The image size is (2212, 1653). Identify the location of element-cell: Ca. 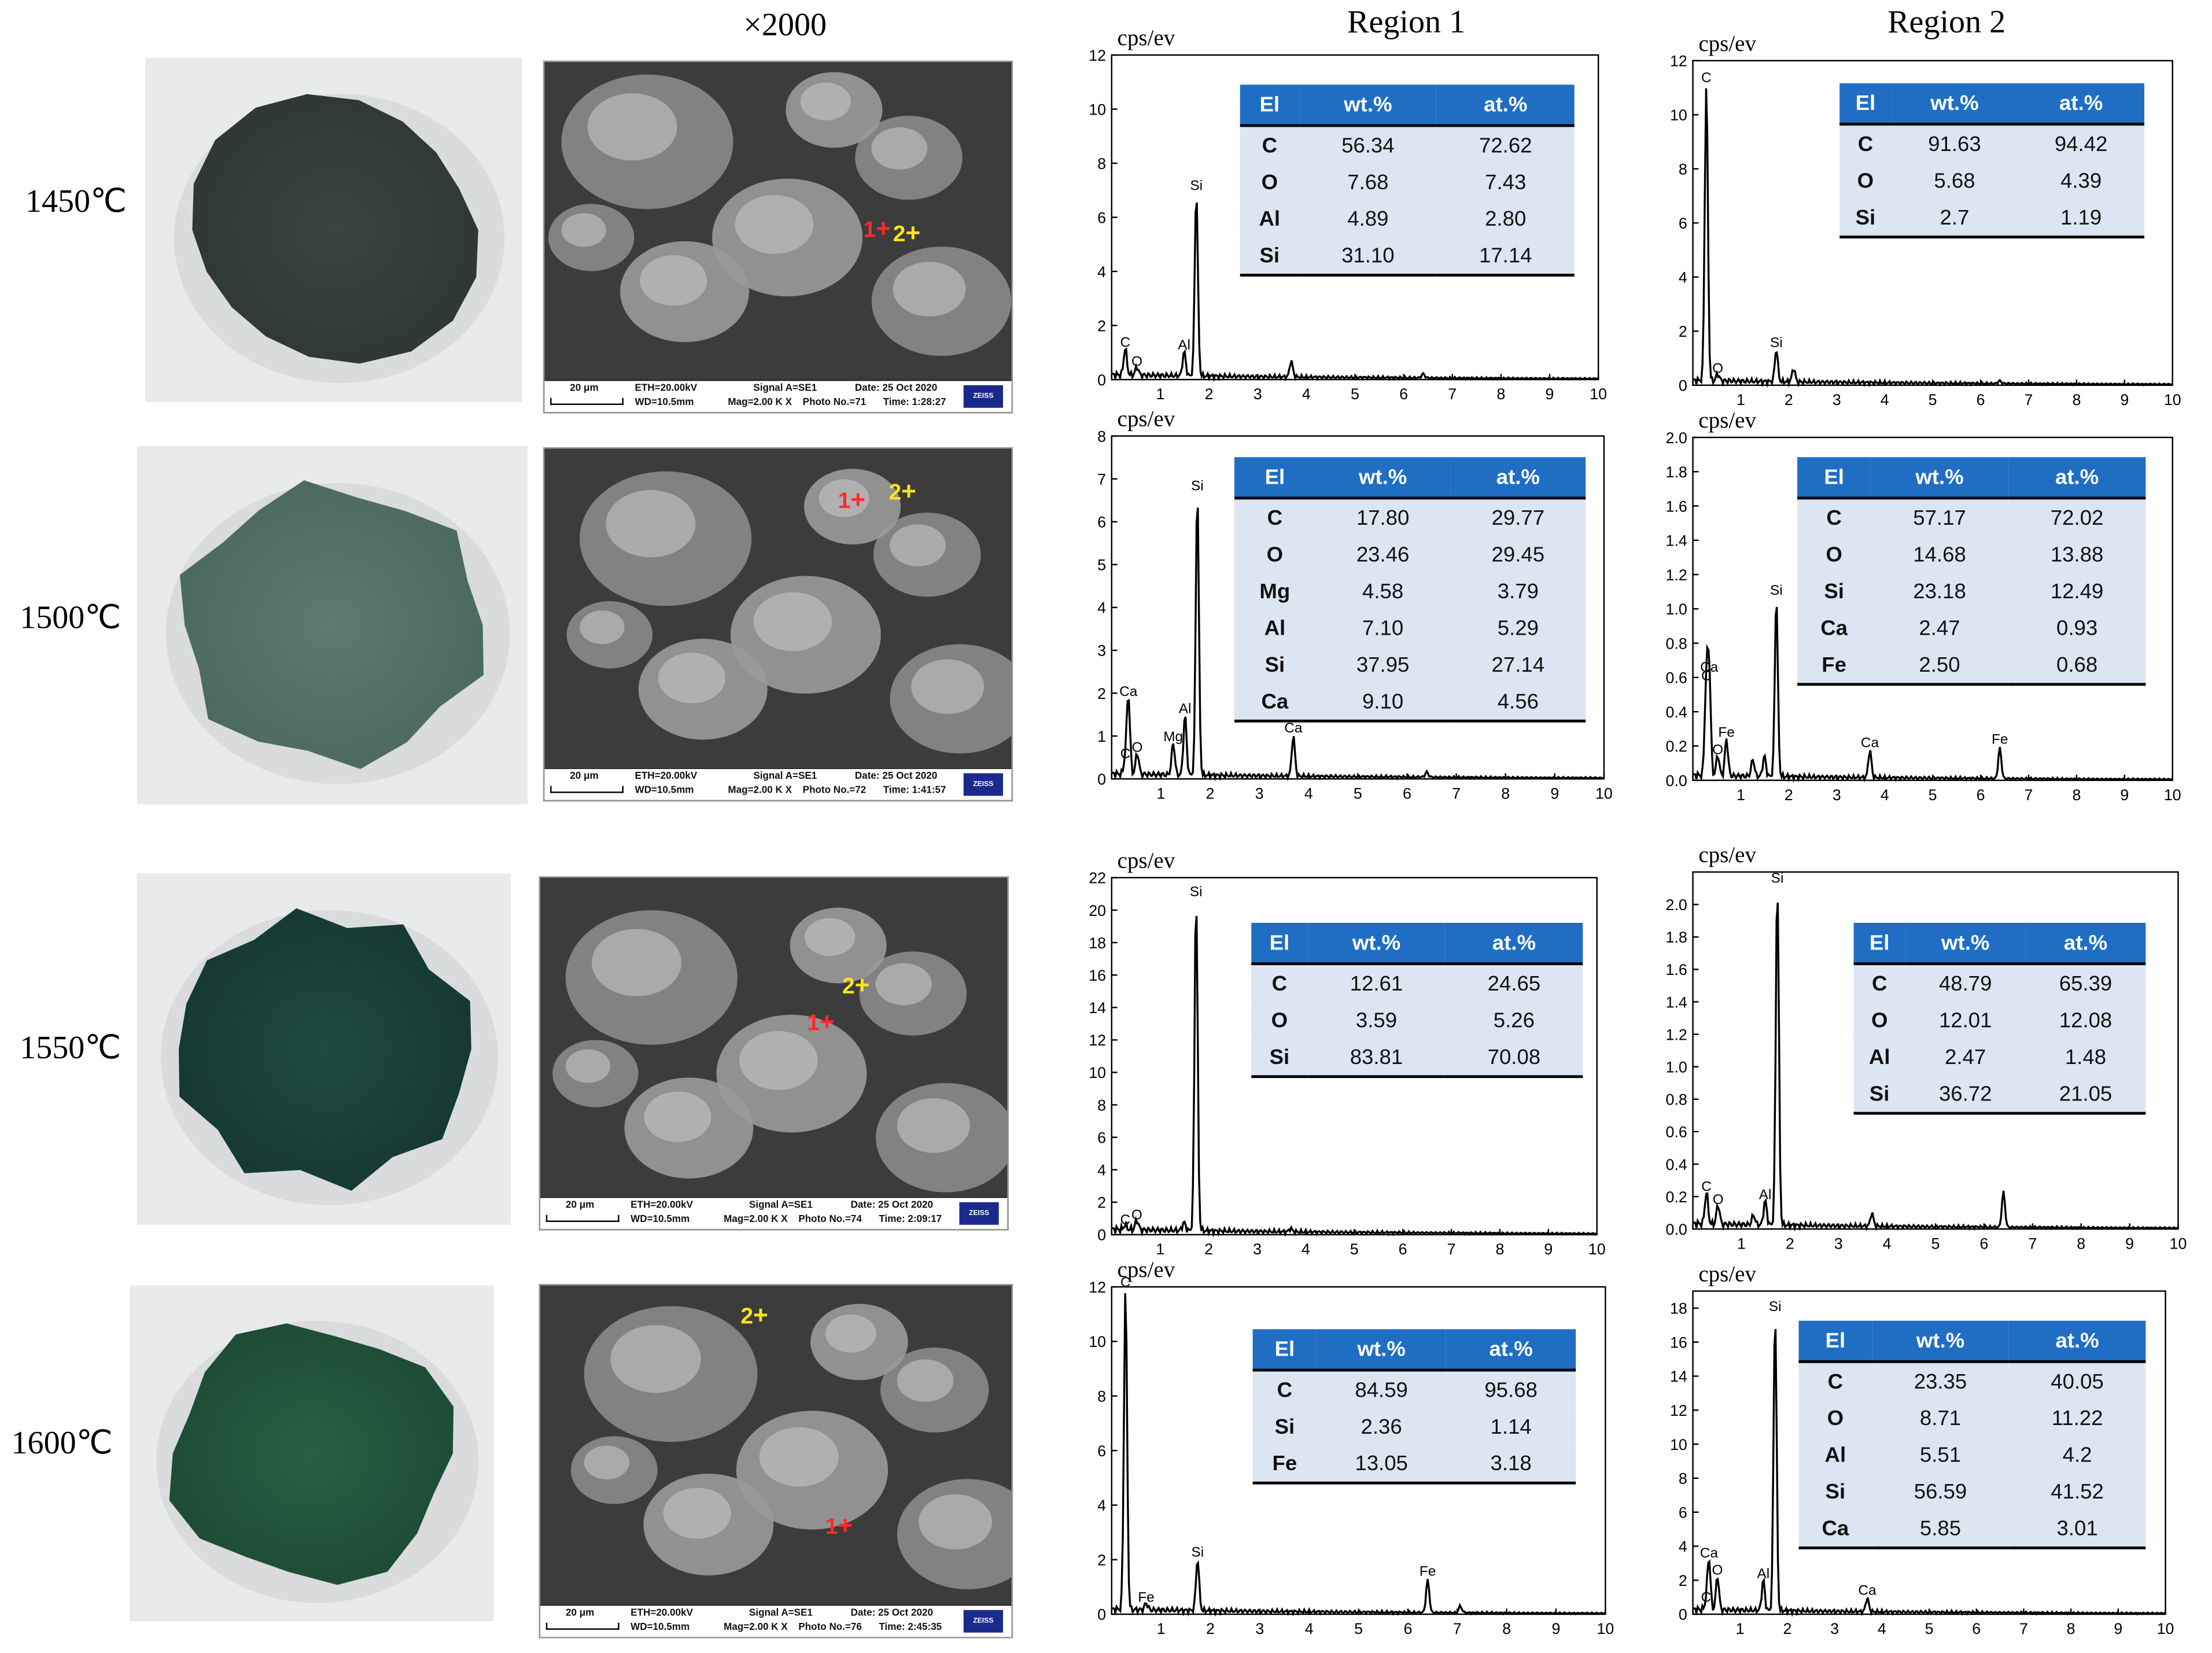
(1274, 703).